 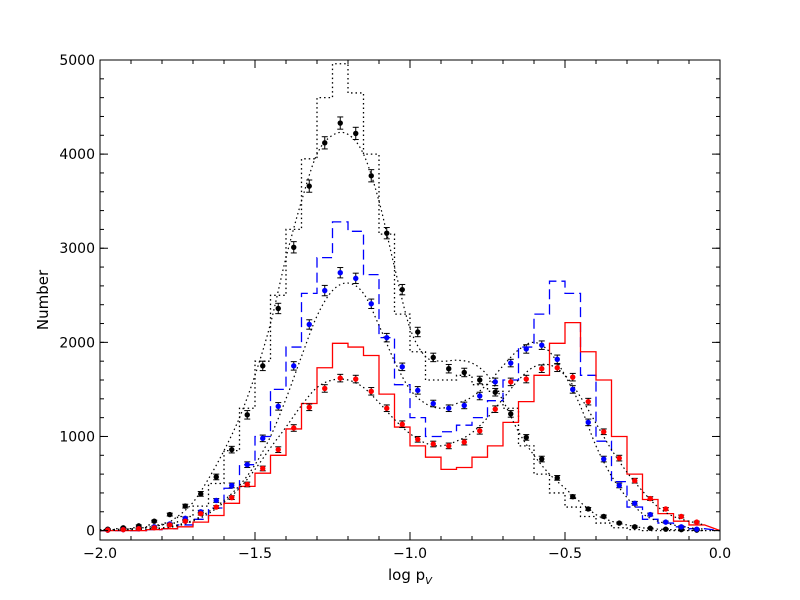 I want to click on y-tick-label: 5000, so click(x=77, y=61).